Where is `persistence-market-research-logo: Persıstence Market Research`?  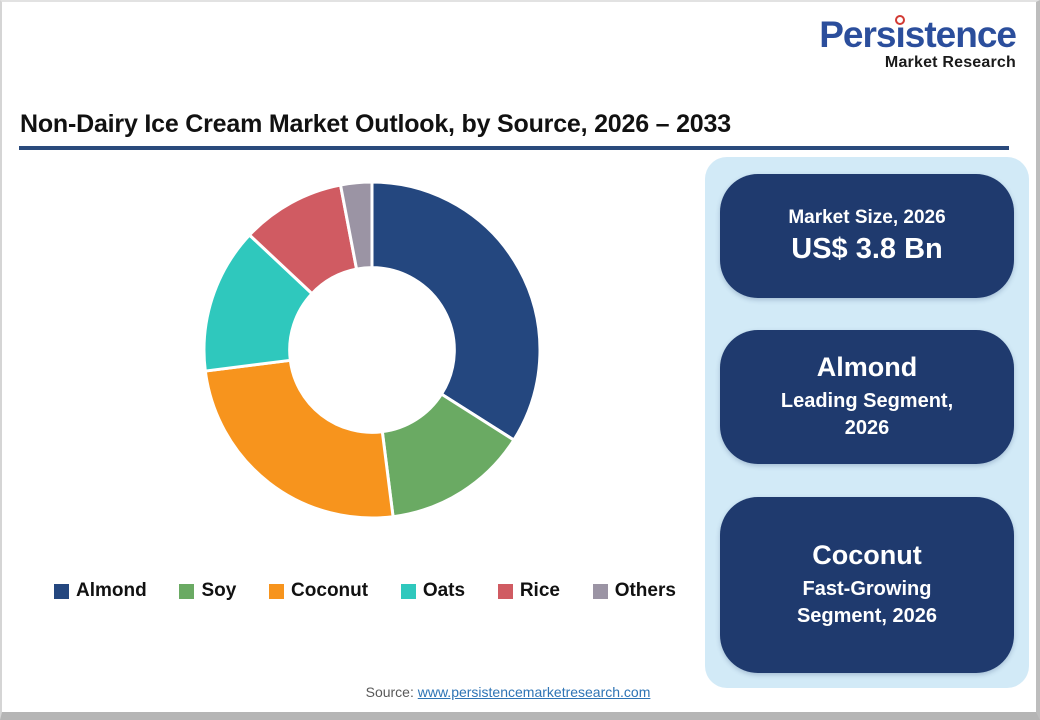 persistence-market-research-logo: Persıstence Market Research is located at coordinates (918, 42).